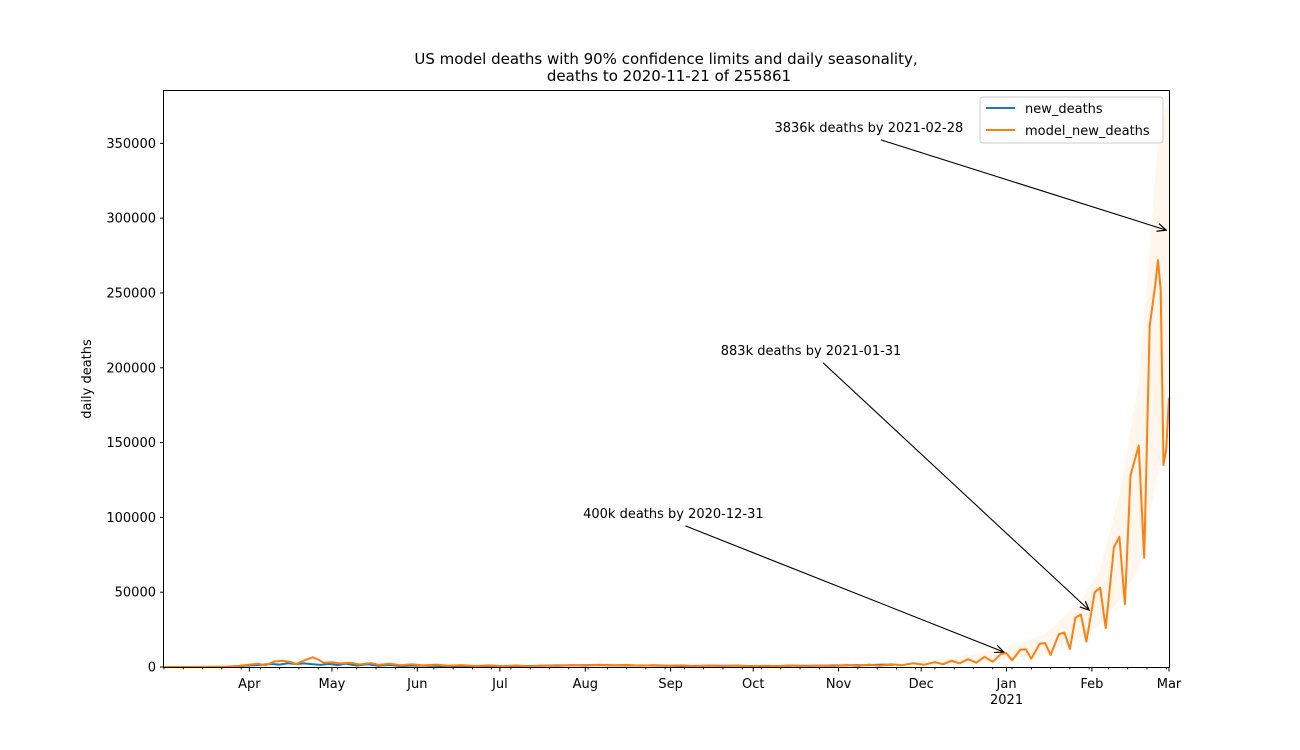 The height and width of the screenshot is (750, 1300). What do you see at coordinates (131, 443) in the screenshot?
I see `y-tick-label: 150000` at bounding box center [131, 443].